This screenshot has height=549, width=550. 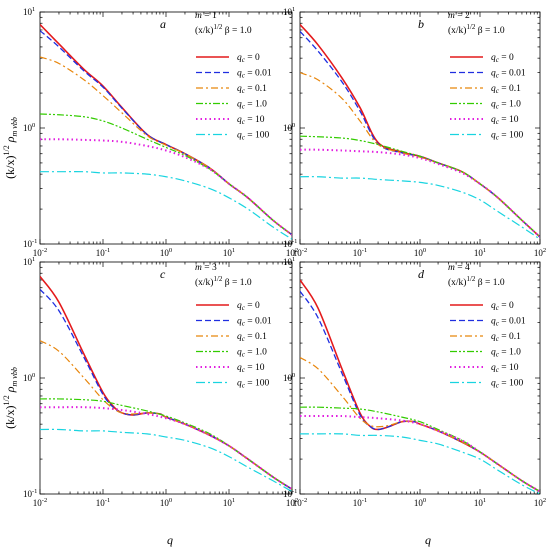 I want to click on panel-label: d, so click(x=421, y=274).